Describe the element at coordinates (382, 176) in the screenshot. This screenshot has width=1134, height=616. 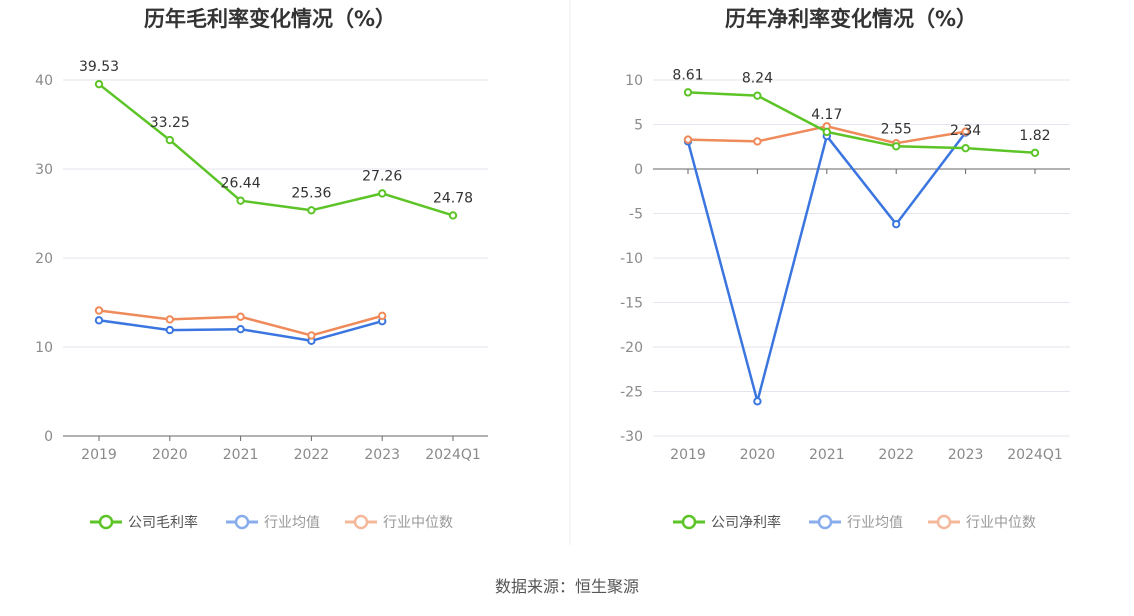
I see `data-label: 27.26` at that location.